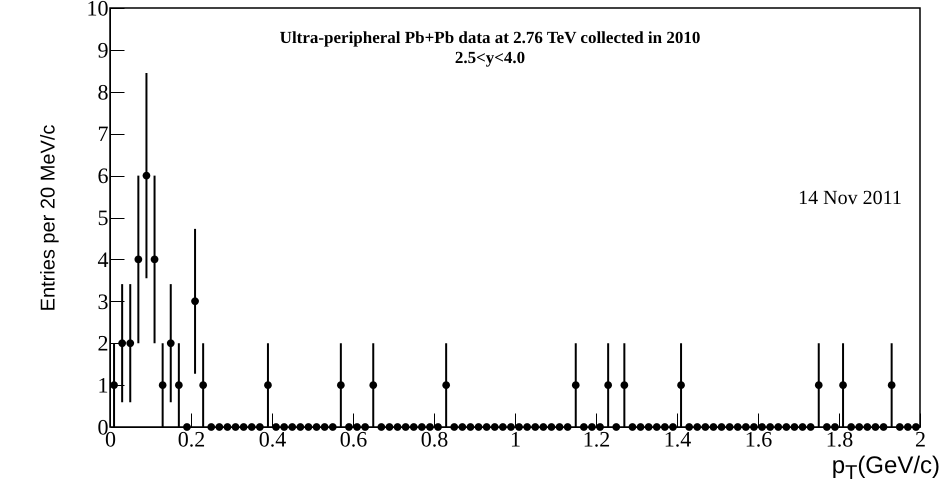  I want to click on x-tick-label: 1.6, so click(758, 439).